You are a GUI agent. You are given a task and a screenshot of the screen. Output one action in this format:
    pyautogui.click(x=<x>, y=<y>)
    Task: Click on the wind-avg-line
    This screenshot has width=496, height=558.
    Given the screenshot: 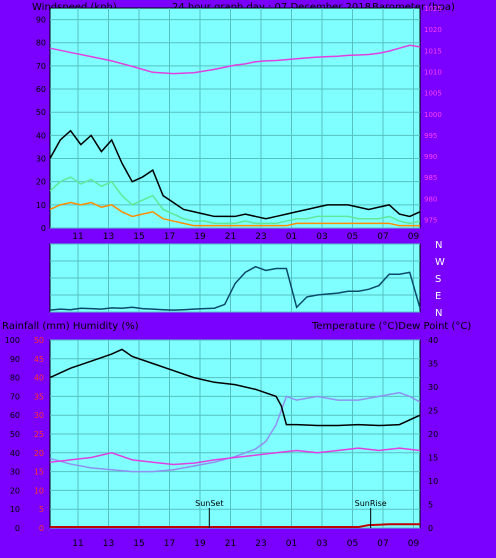 What is the action you would take?
    pyautogui.click(x=235, y=200)
    